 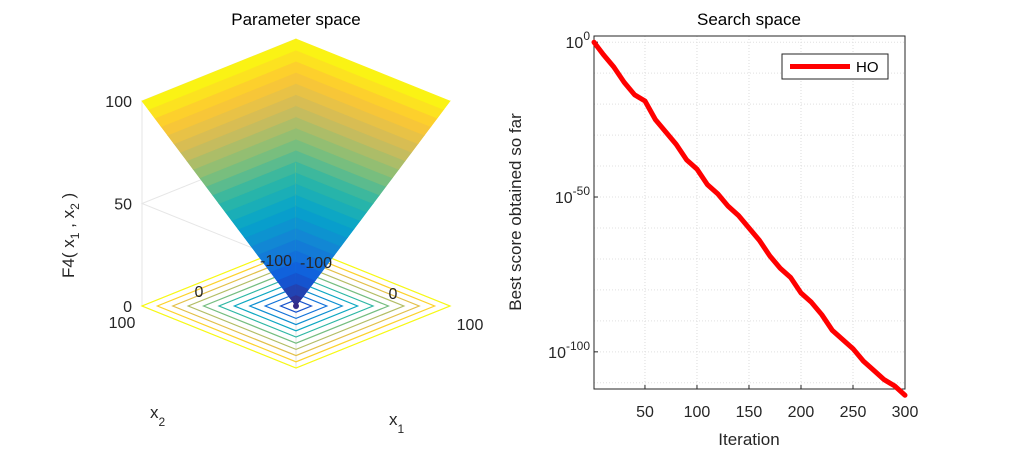 I want to click on legend-label: HO, so click(x=867, y=67).